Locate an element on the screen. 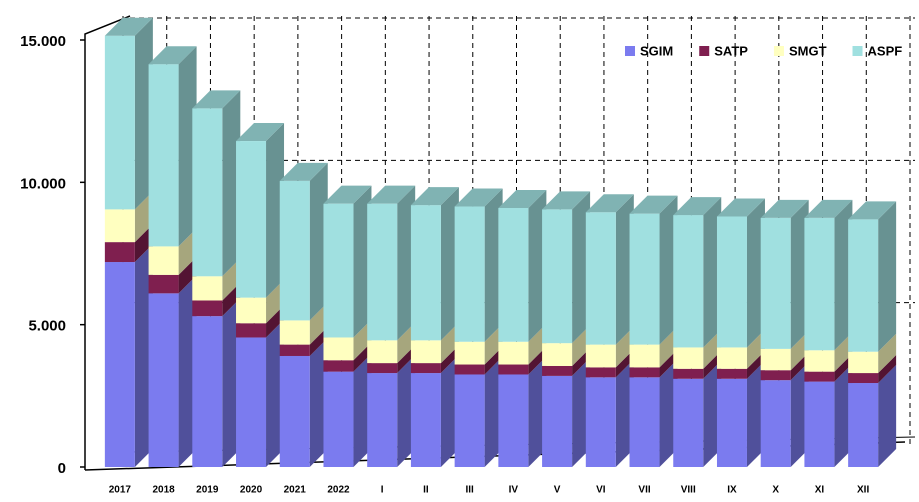 The width and height of the screenshot is (919, 502). x-tick-label: I is located at coordinates (382, 490).